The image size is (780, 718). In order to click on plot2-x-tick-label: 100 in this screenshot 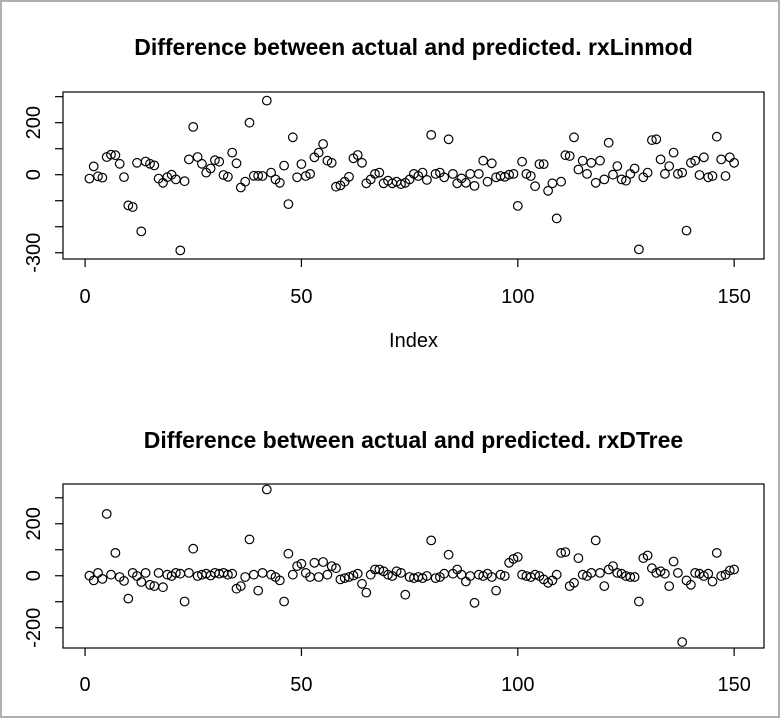, I will do `click(517, 685)`.